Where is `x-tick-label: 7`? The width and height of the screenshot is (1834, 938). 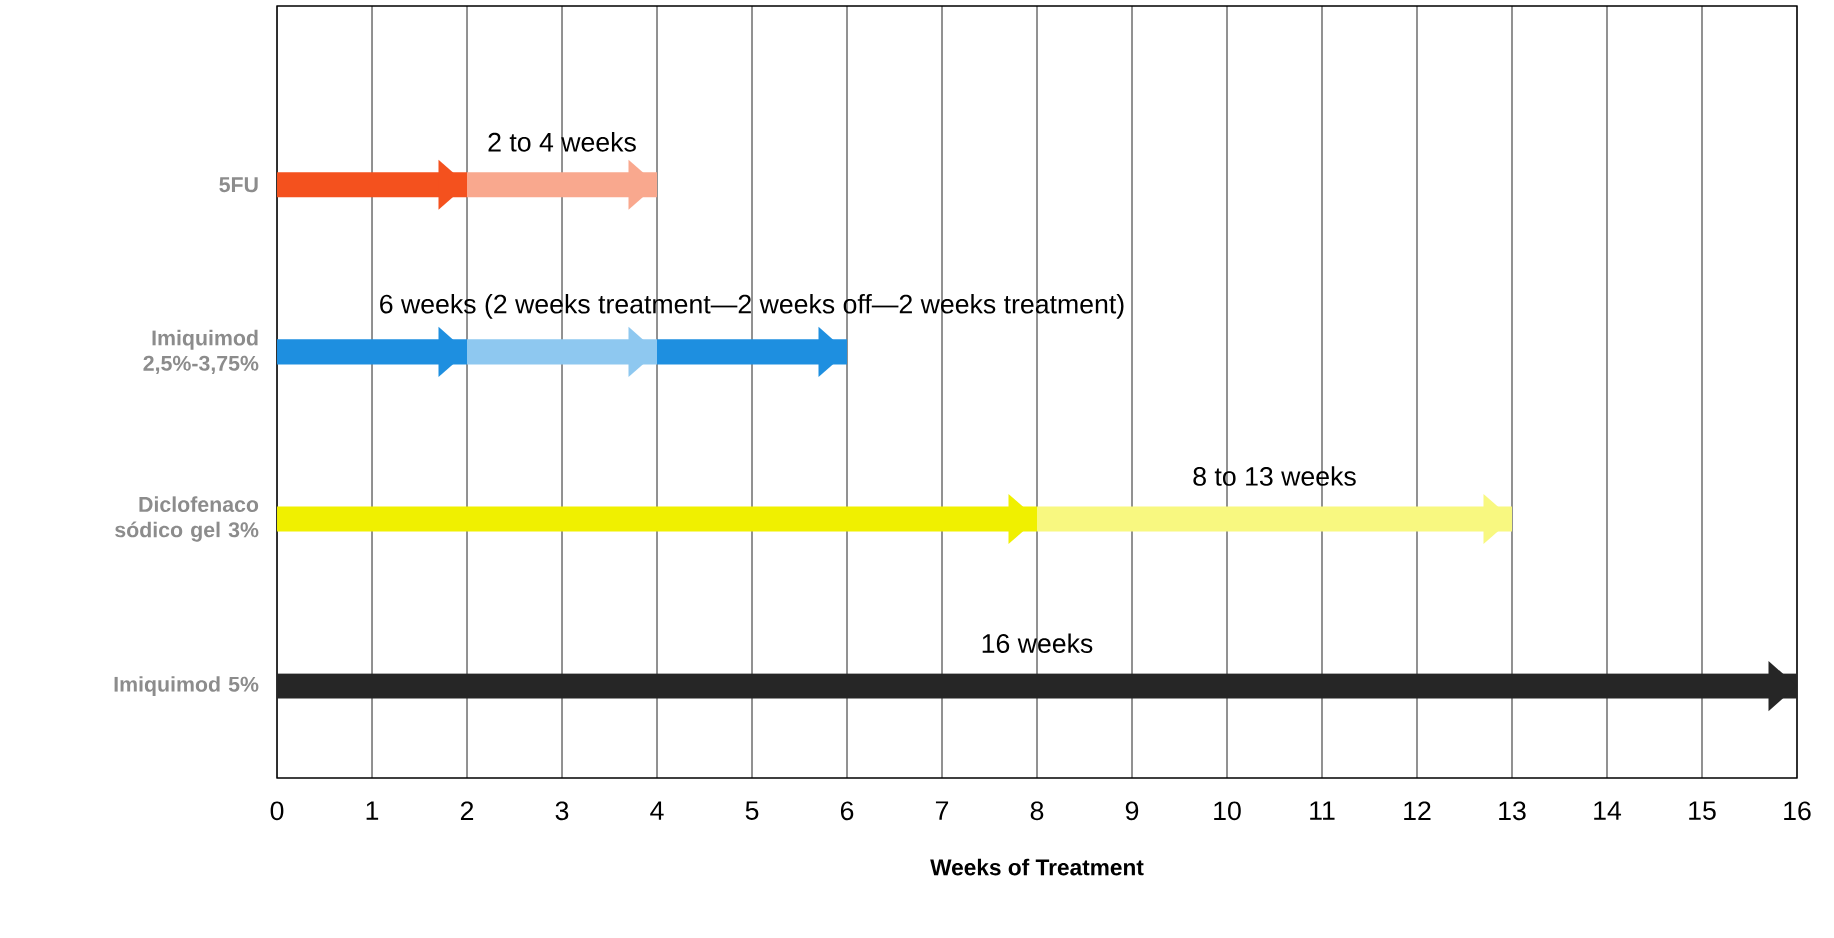
x-tick-label: 7 is located at coordinates (942, 810).